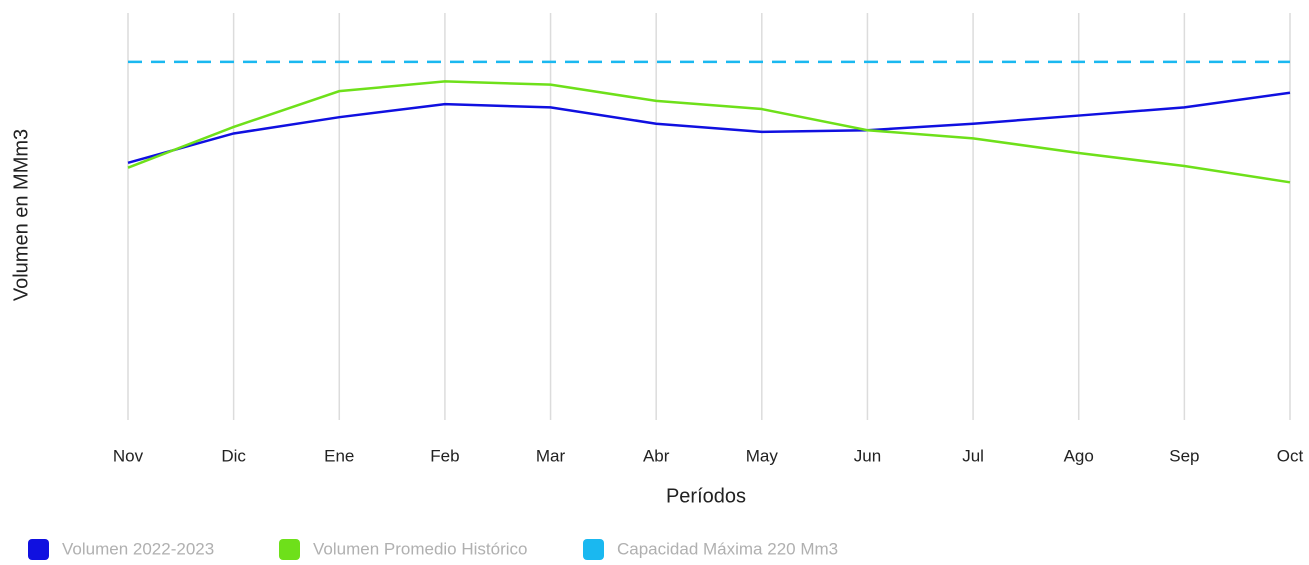  I want to click on x-tick-label: Feb, so click(444, 455).